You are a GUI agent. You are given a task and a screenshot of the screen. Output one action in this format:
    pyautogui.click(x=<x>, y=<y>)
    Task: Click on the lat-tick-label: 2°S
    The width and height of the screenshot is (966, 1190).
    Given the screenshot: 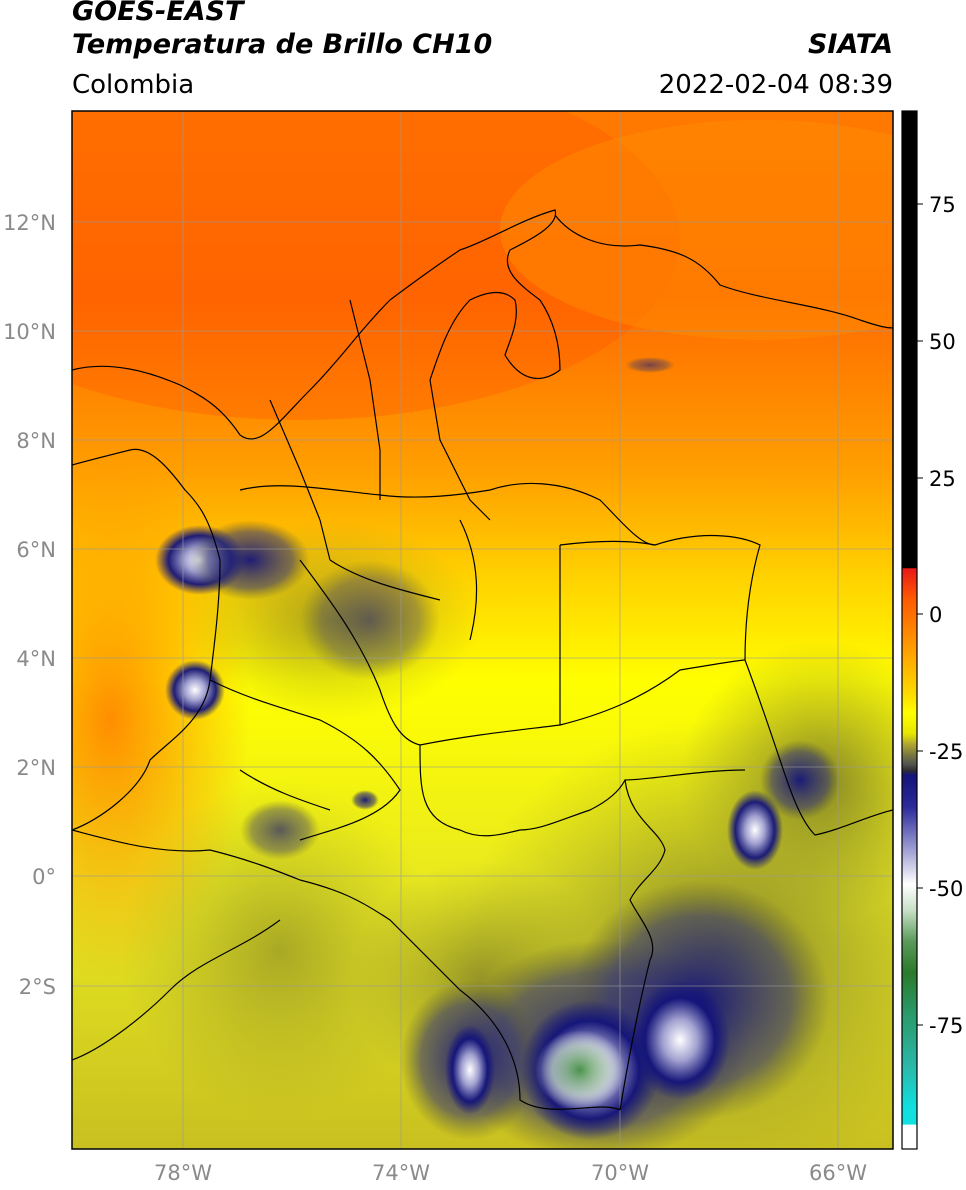 What is the action you would take?
    pyautogui.click(x=37, y=987)
    